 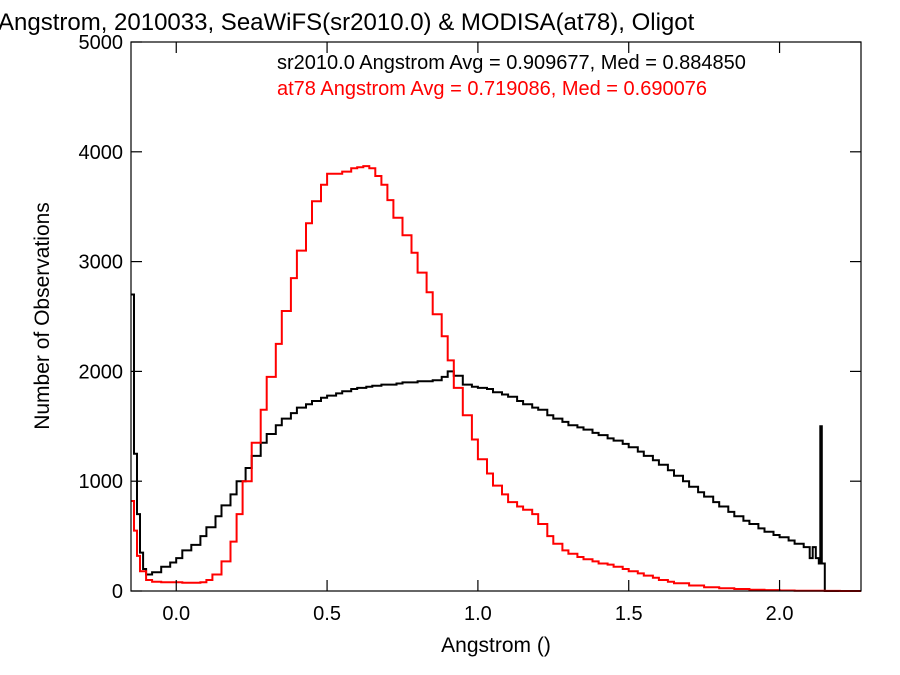 What do you see at coordinates (42, 316) in the screenshot?
I see `y-axis-label: Number of Observations` at bounding box center [42, 316].